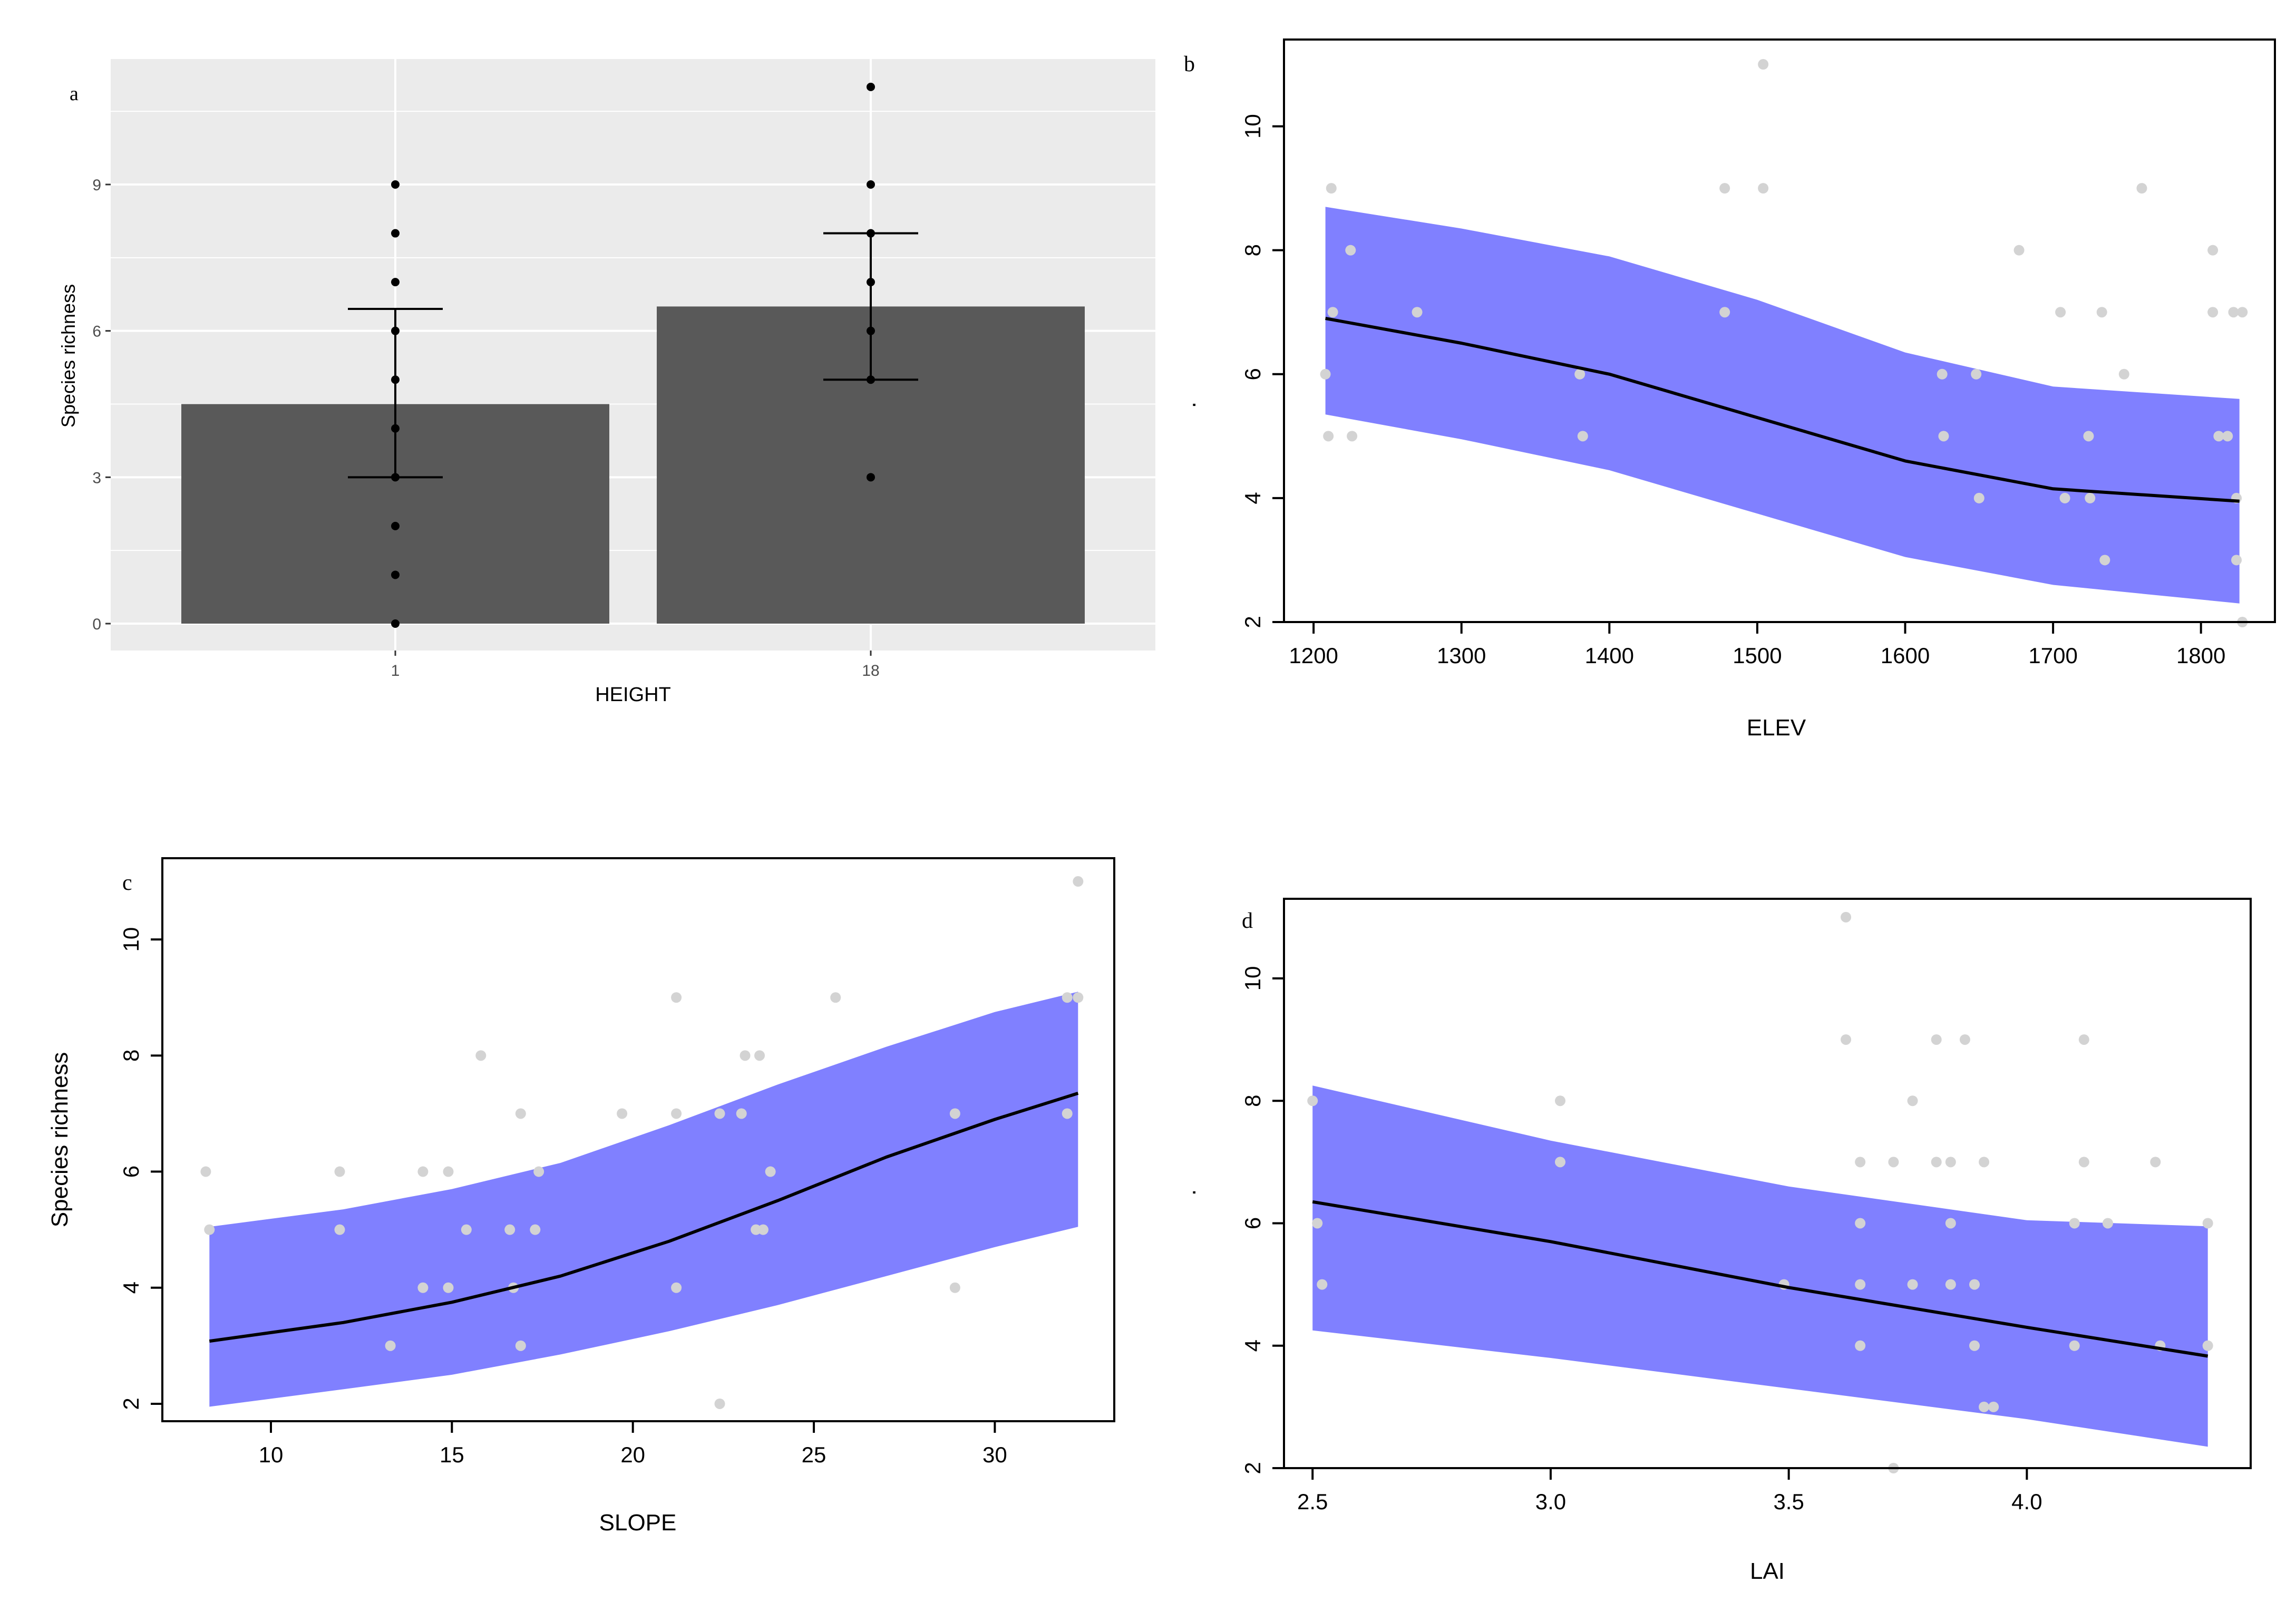 The image size is (2296, 1621). Describe the element at coordinates (1313, 655) in the screenshot. I see `b-xtick-label: 1200` at that location.